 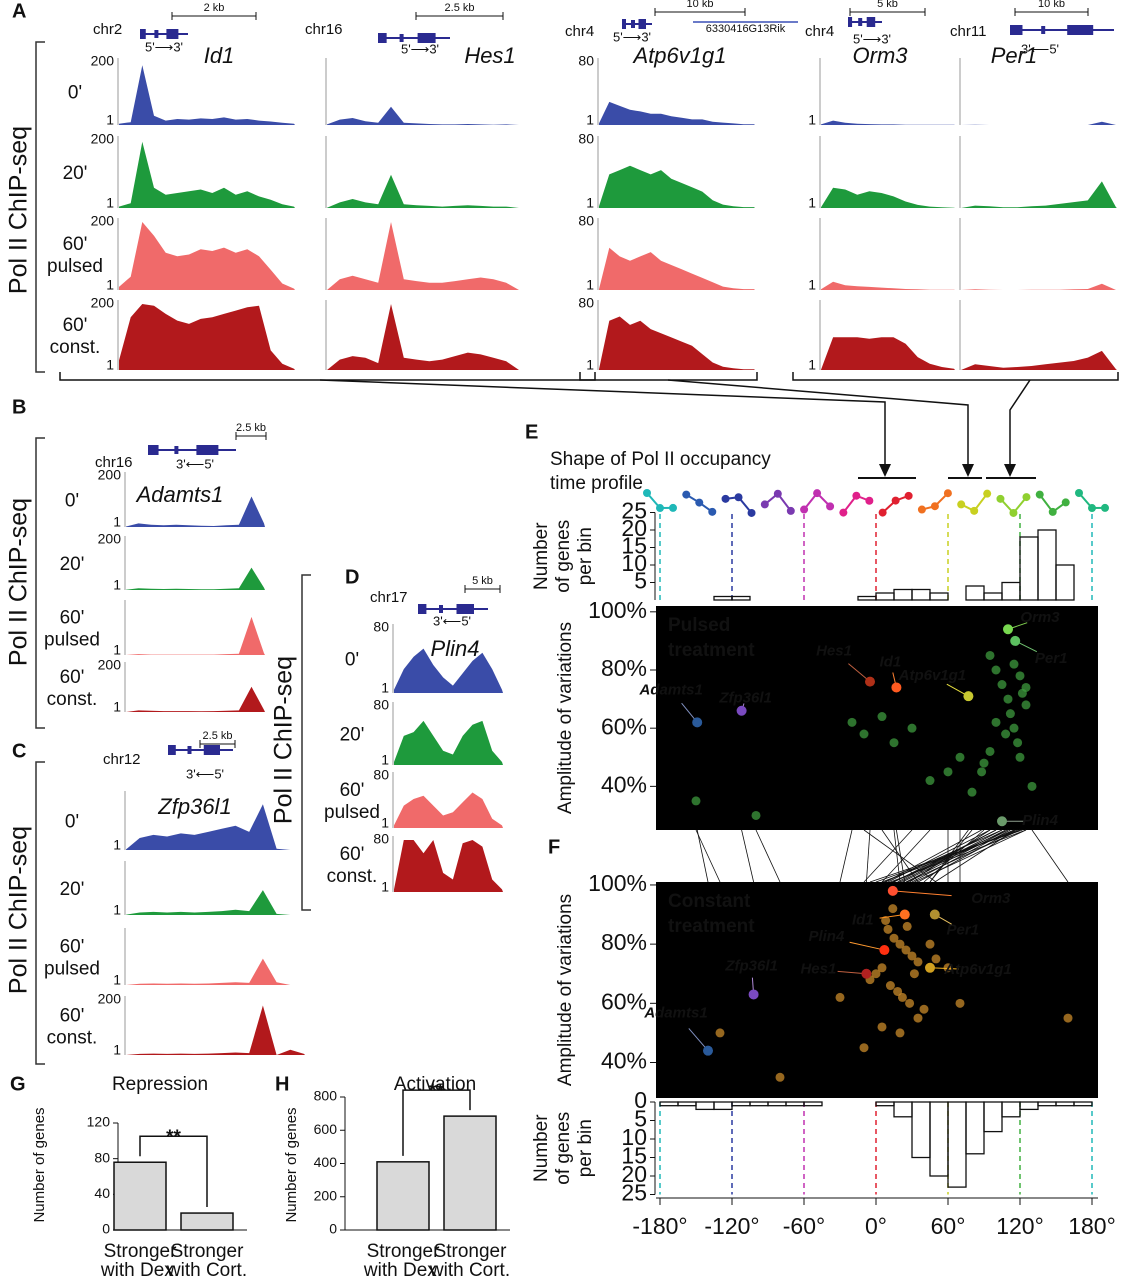 What do you see at coordinates (179, 494) in the screenshot?
I see `gene-name: Adamts1` at bounding box center [179, 494].